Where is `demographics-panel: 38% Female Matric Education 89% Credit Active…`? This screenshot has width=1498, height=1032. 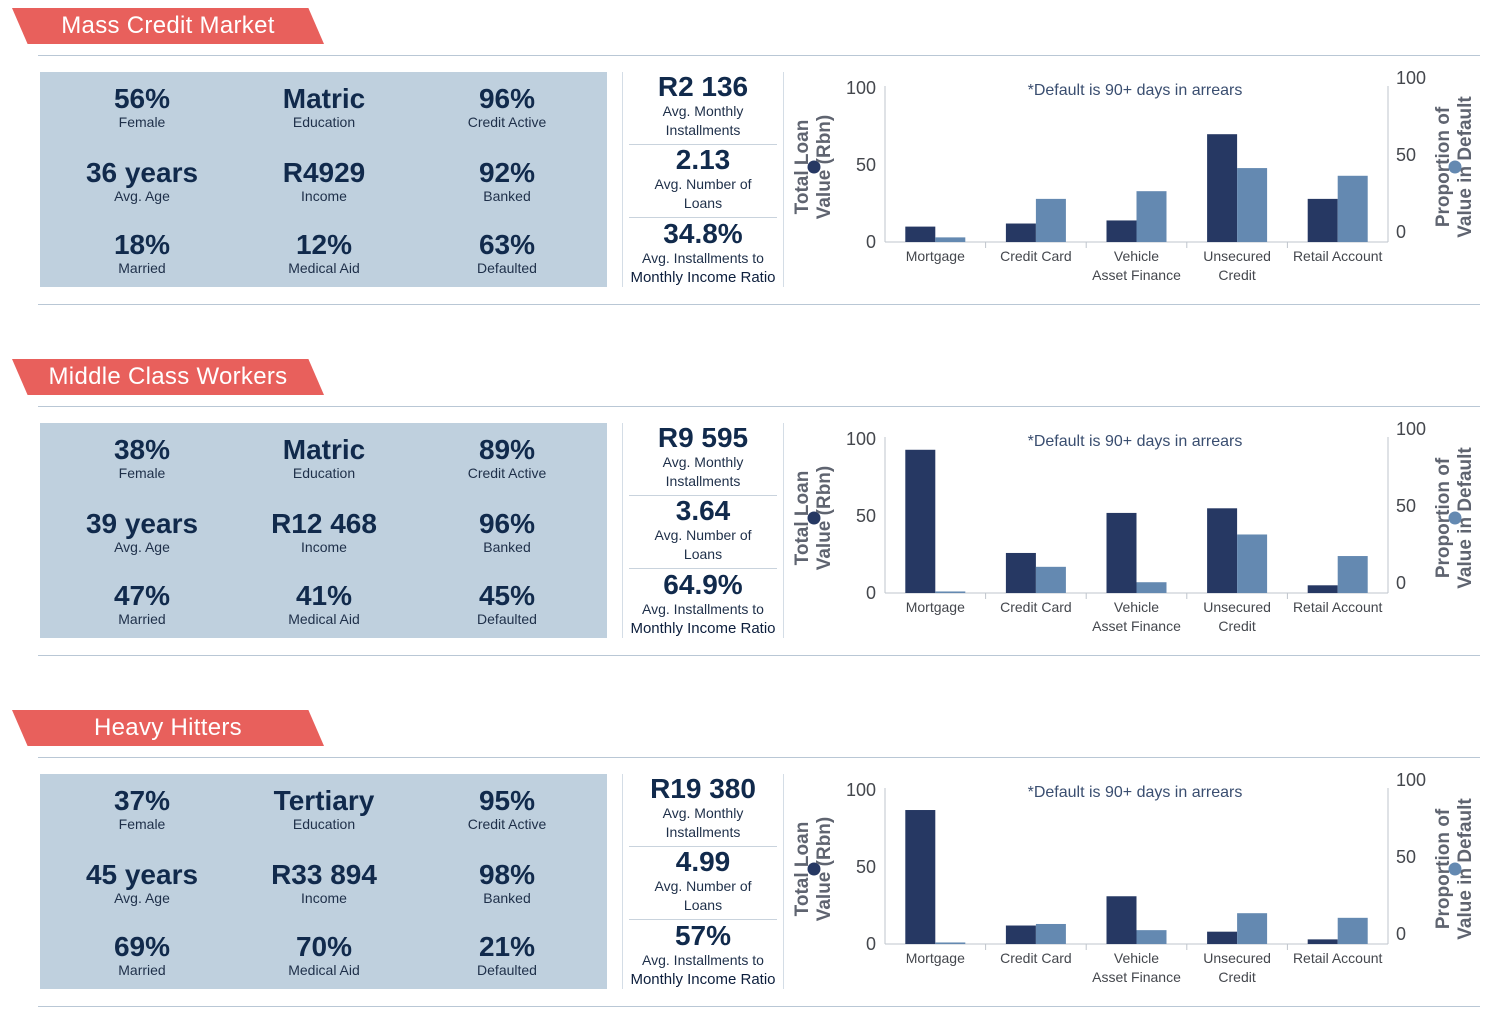
demographics-panel: 38% Female Matric Education 89% Credit Active… is located at coordinates (323, 530).